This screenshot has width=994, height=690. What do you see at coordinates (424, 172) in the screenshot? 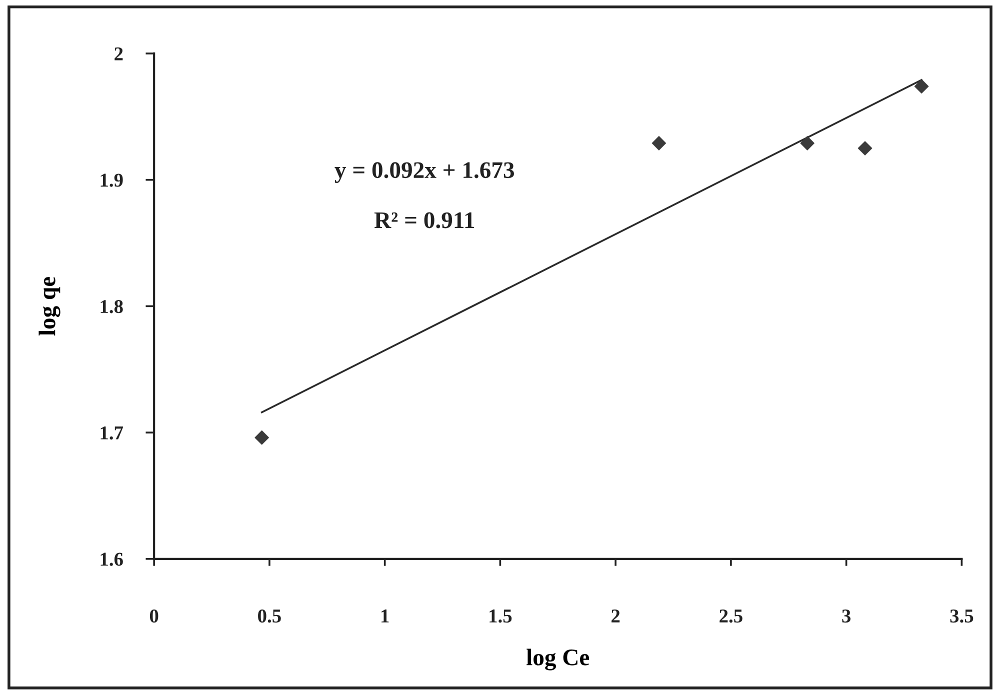
I see `annotation: y = 0.092x + 1.673` at bounding box center [424, 172].